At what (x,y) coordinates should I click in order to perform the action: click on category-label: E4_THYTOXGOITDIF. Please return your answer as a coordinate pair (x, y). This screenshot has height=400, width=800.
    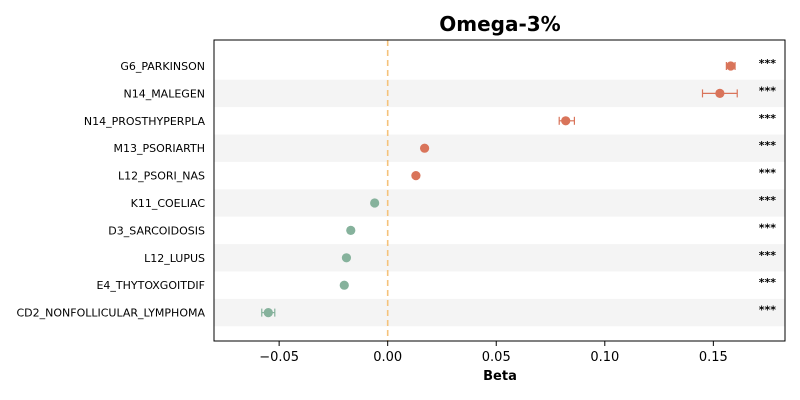
    Looking at the image, I should click on (150, 285).